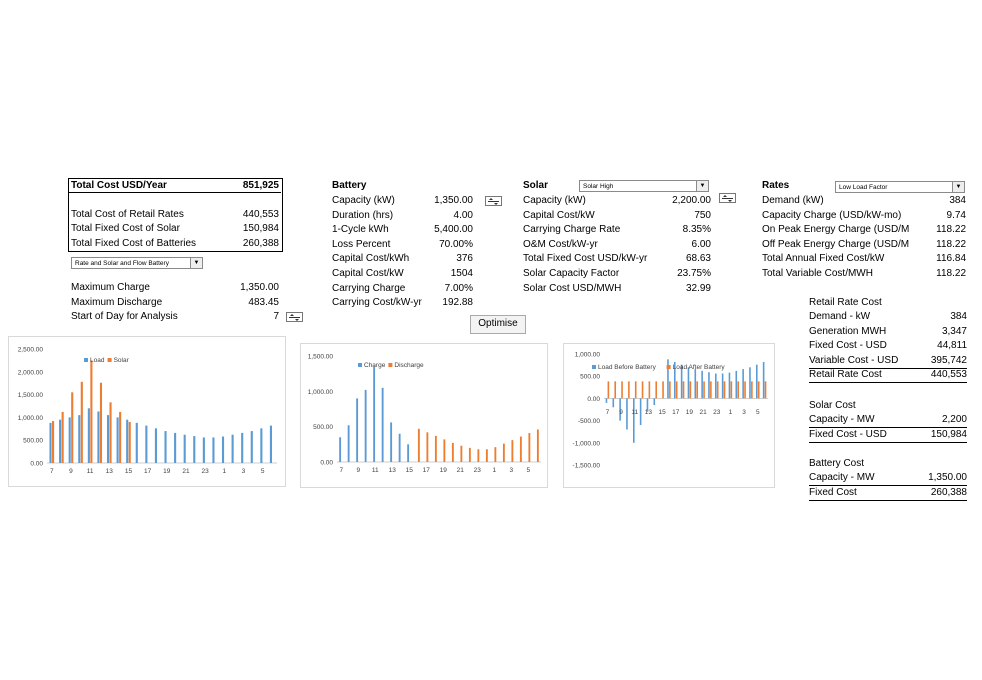 The width and height of the screenshot is (982, 680). I want to click on row-value: 9.74, so click(956, 215).